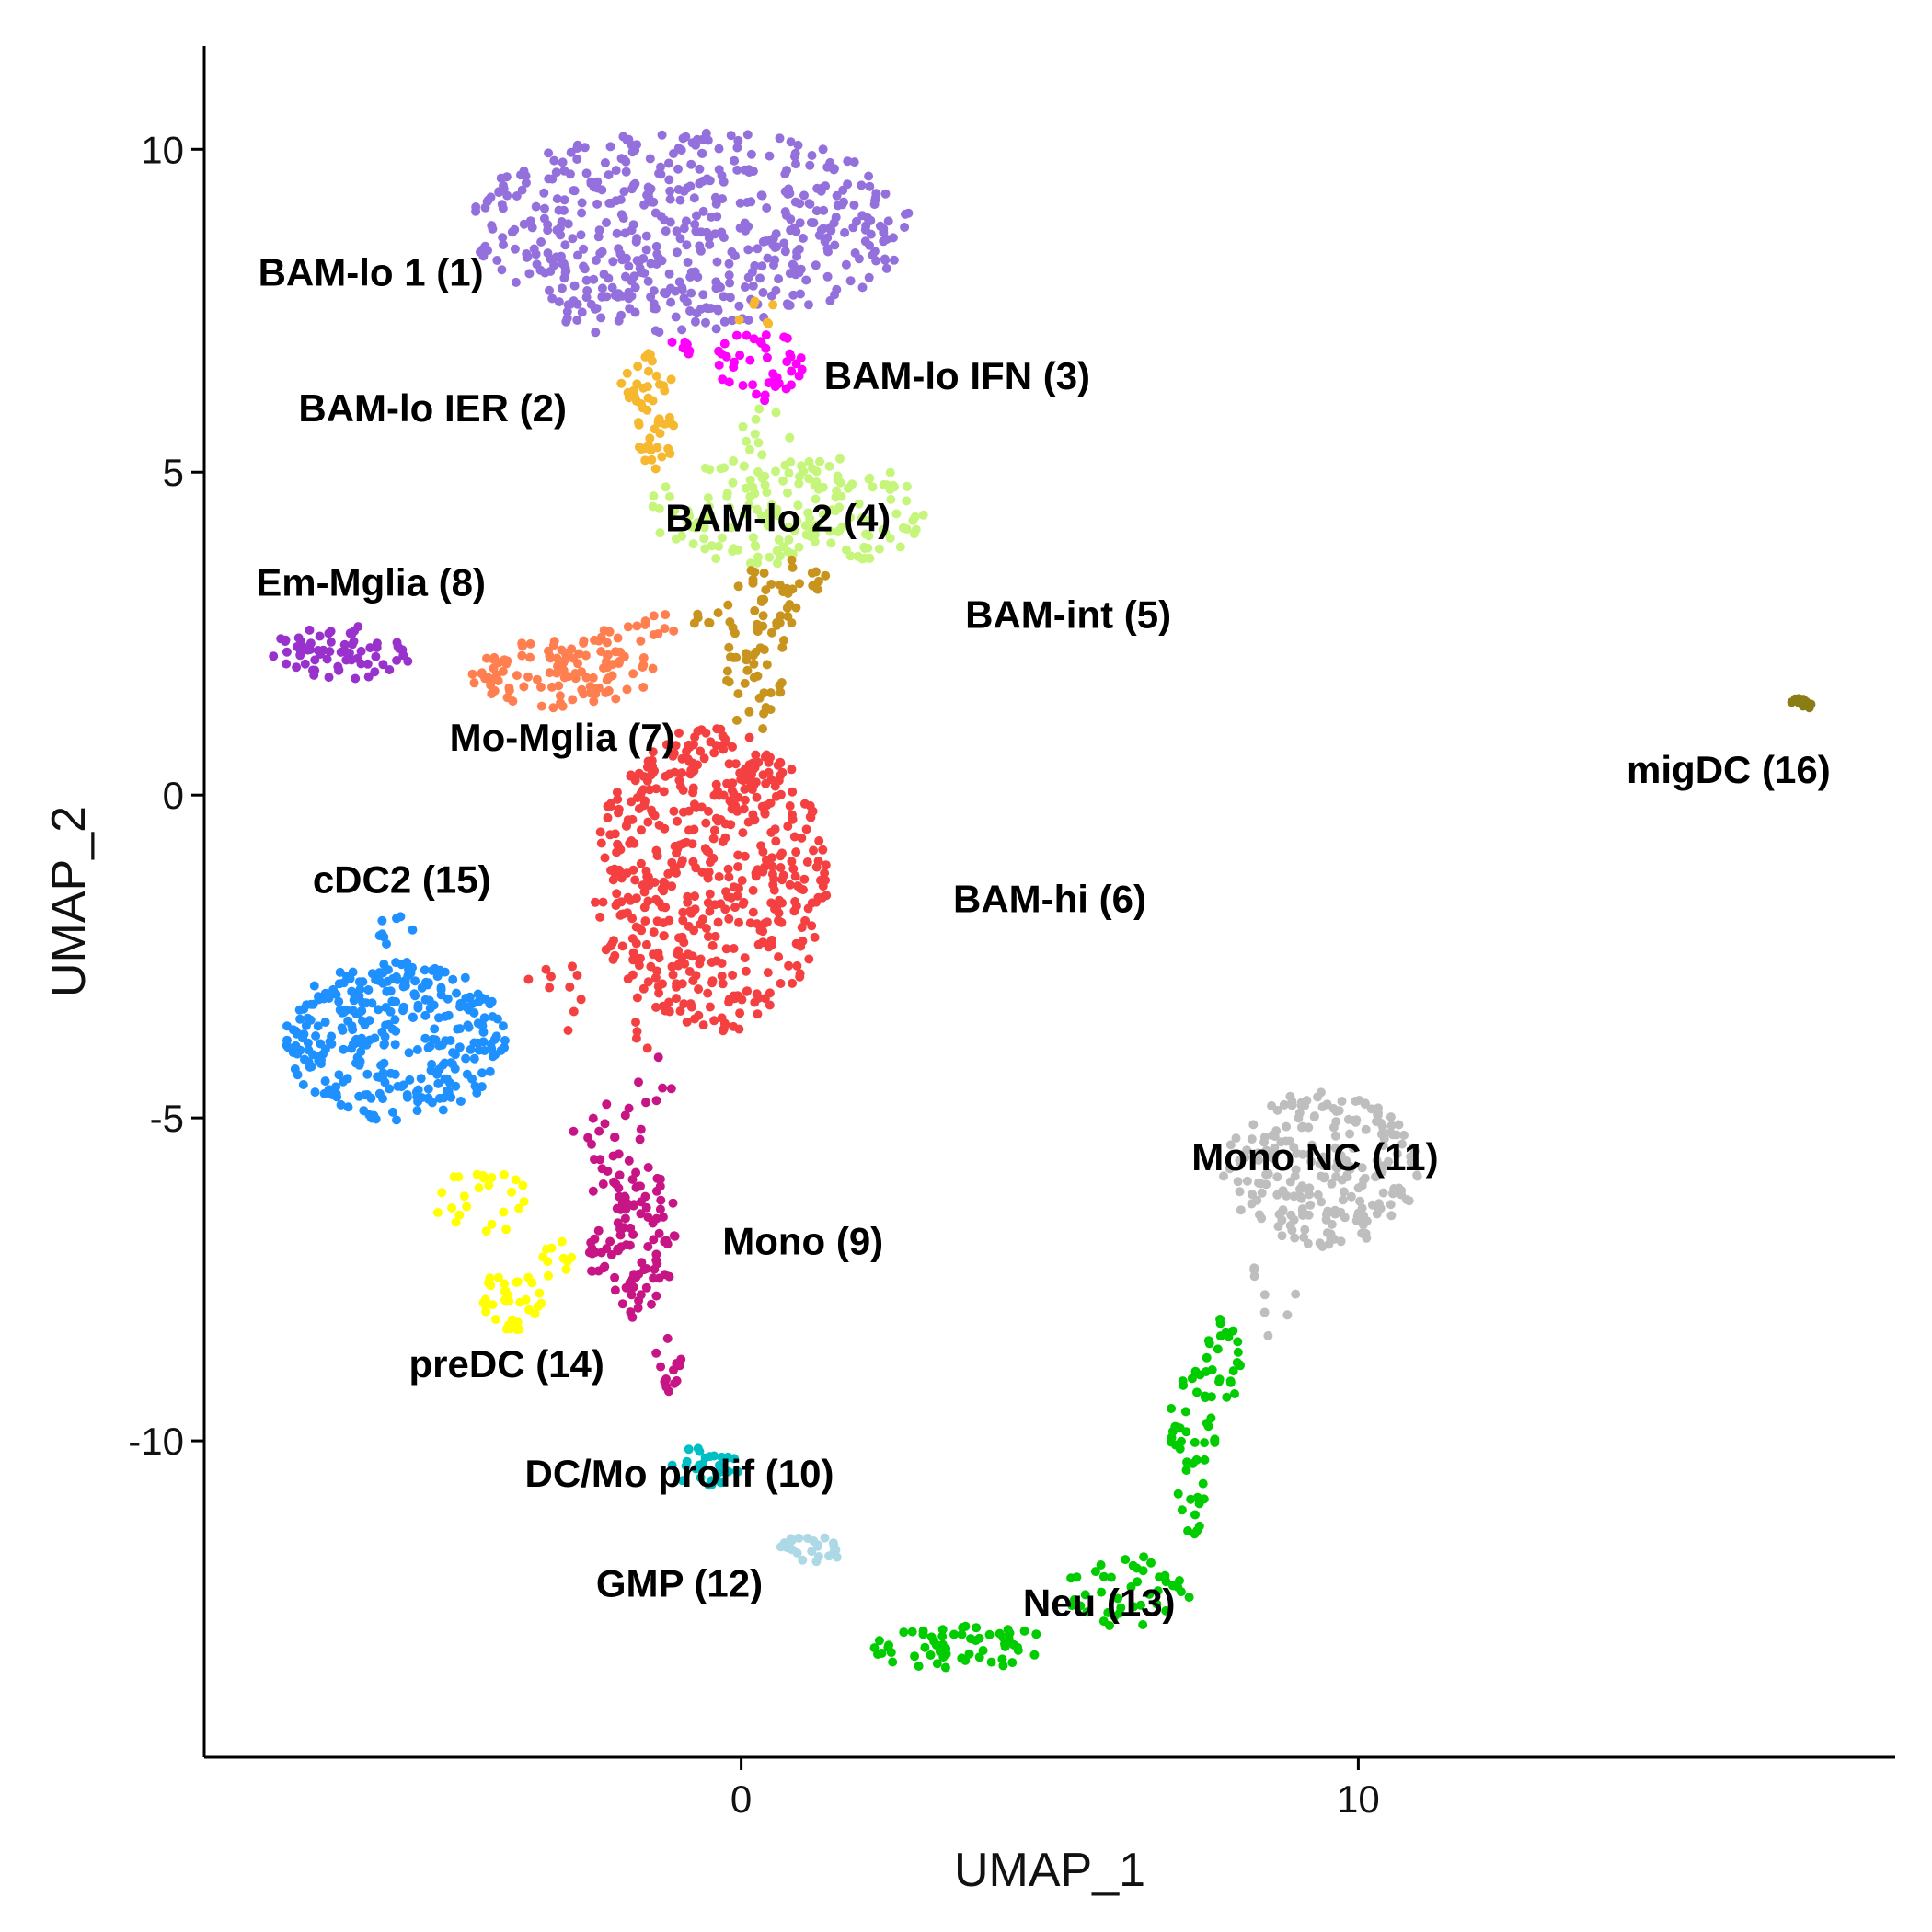 The width and height of the screenshot is (1932, 1932). What do you see at coordinates (778, 517) in the screenshot?
I see `cluster-label-bam-lo-2-4: BAM-lo 2 (4)` at bounding box center [778, 517].